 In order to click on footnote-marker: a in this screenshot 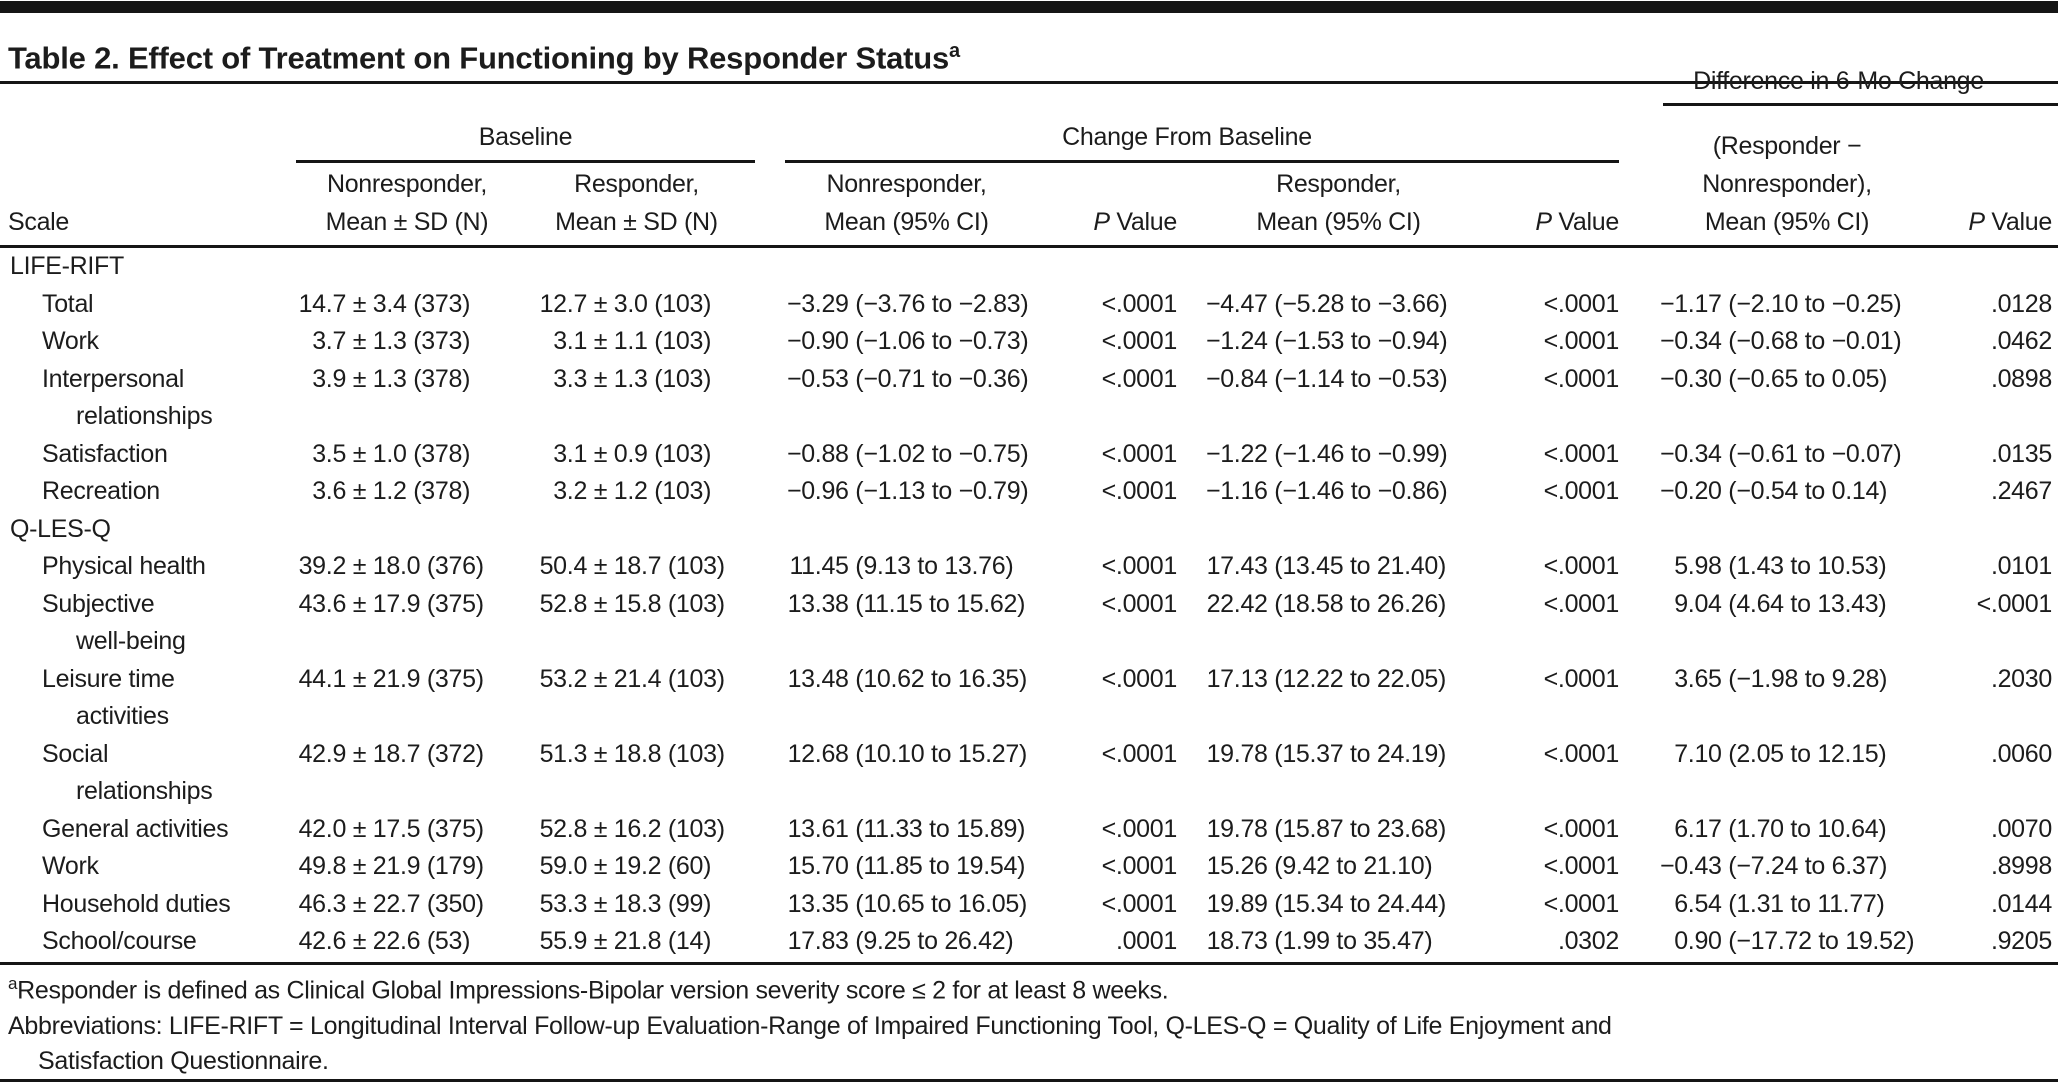, I will do `click(13, 983)`.